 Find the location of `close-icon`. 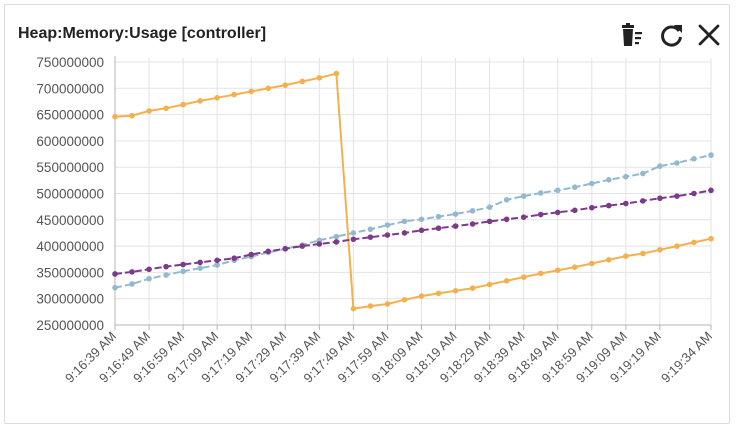

close-icon is located at coordinates (709, 35).